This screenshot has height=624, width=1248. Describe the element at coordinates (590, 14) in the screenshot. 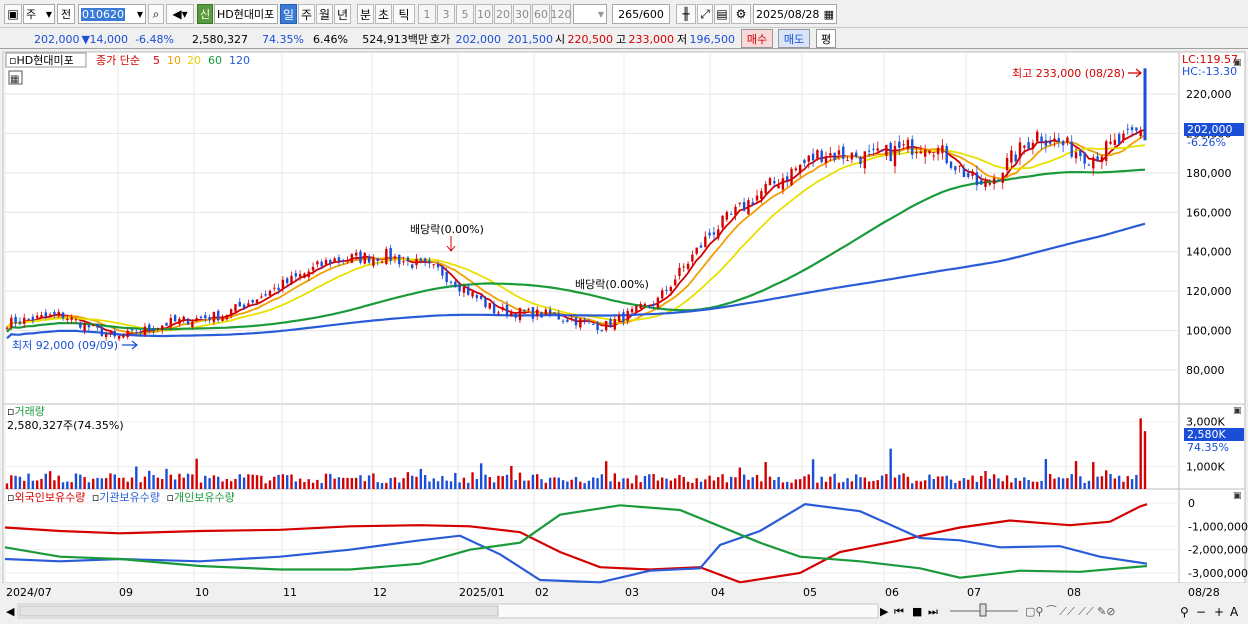

I see `interval-select: ▼` at that location.